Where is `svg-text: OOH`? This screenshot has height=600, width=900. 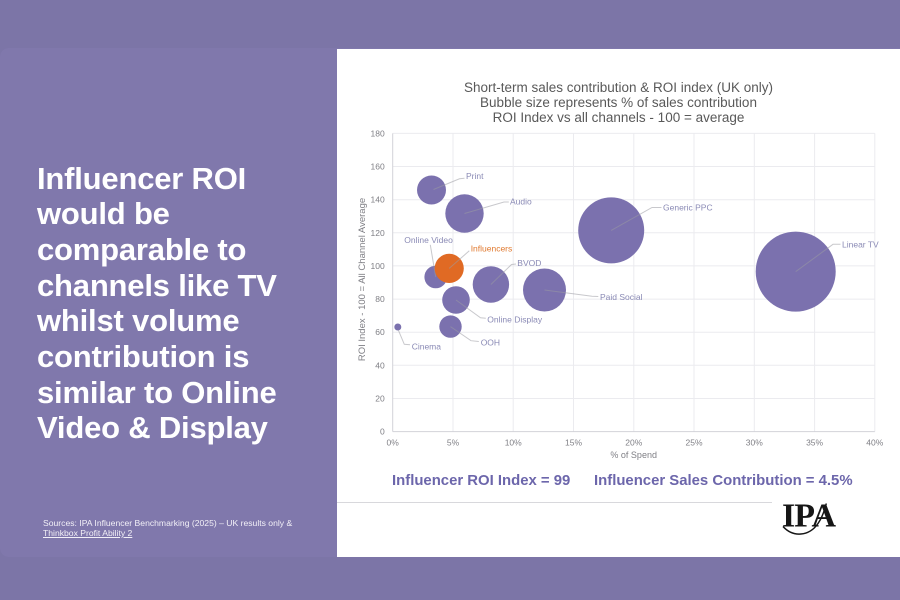
svg-text: OOH is located at coordinates (490, 343).